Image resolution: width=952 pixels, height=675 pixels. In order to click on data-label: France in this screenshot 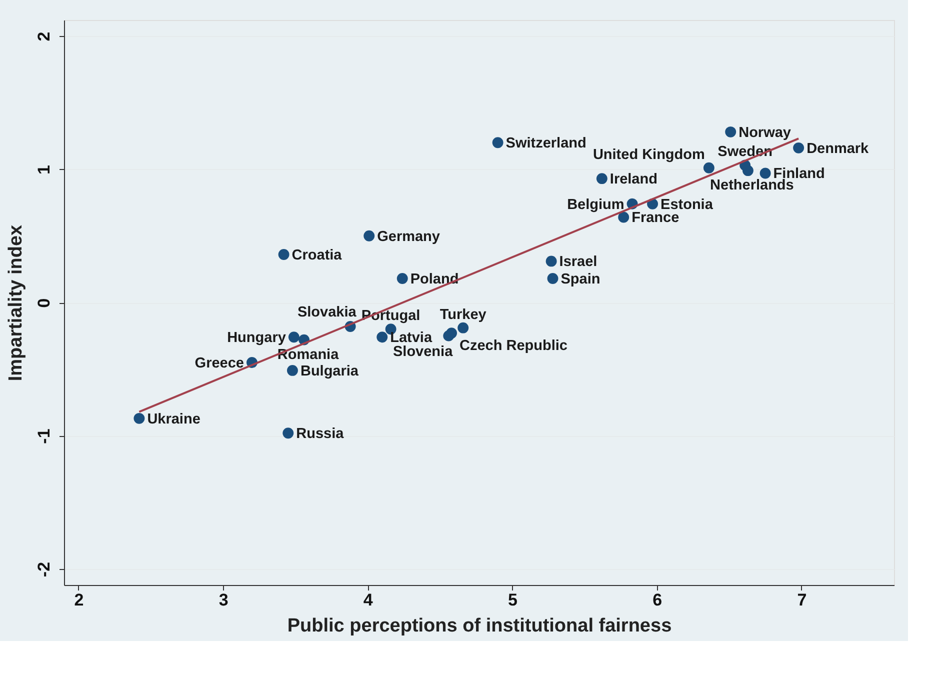, I will do `click(656, 218)`.